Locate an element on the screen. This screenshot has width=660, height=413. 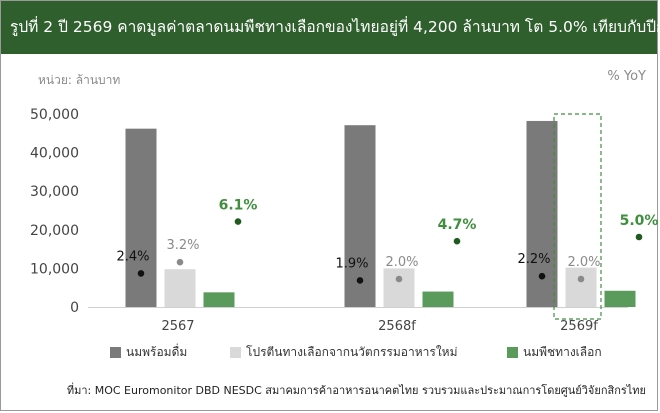
y-tick-label: 40,000 is located at coordinates (54, 154).